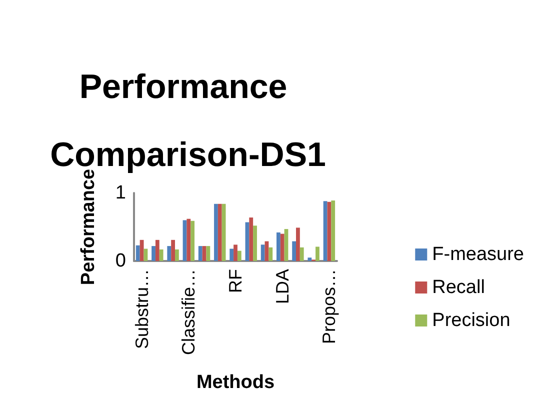  What do you see at coordinates (458, 287) in the screenshot?
I see `legend-label: Recall` at bounding box center [458, 287].